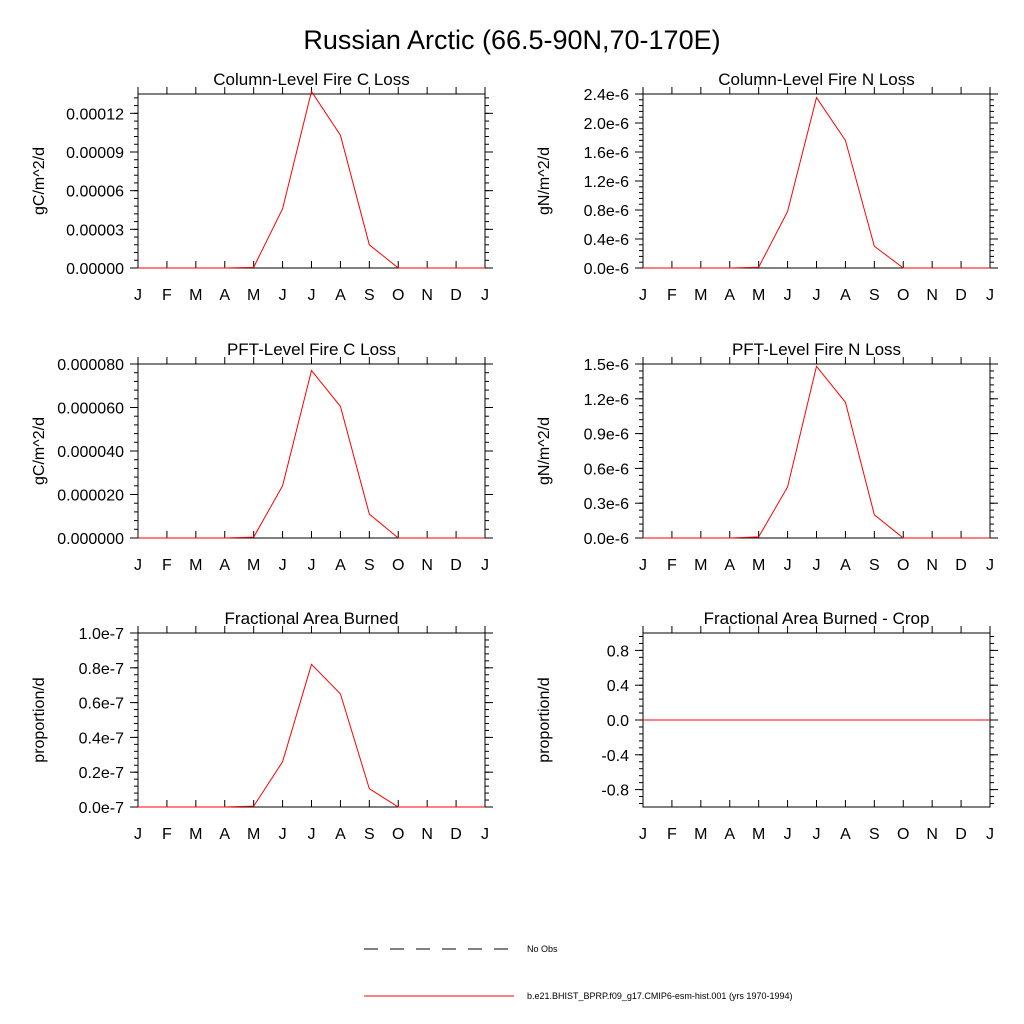  Describe the element at coordinates (606, 211) in the screenshot. I see `y-tick-label: 0.8e-6` at that location.